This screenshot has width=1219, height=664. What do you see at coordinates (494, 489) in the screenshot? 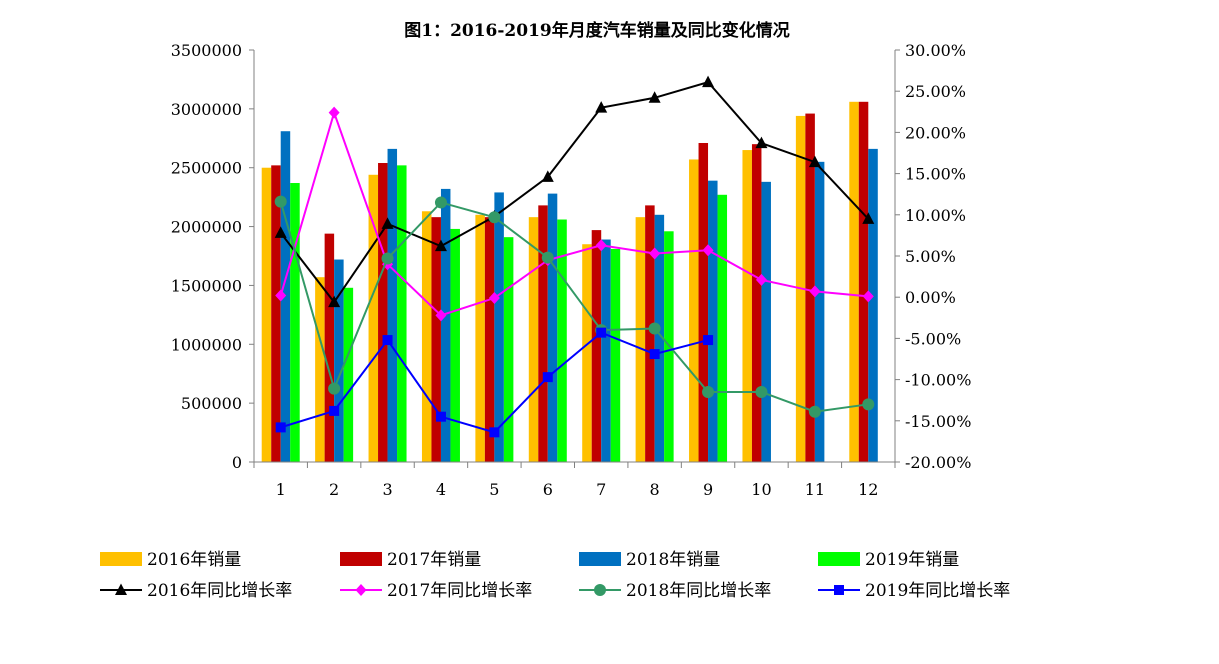
I see `x-tick-label: 5` at bounding box center [494, 489].